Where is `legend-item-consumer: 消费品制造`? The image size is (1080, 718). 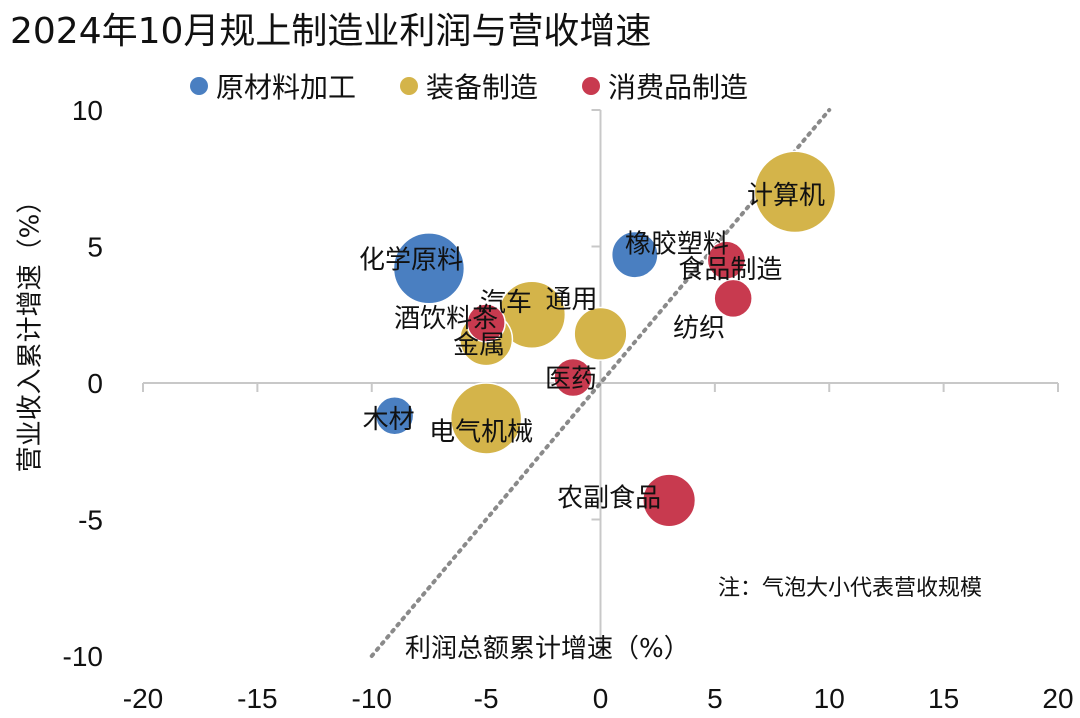
legend-item-consumer: 消费品制造 is located at coordinates (665, 86).